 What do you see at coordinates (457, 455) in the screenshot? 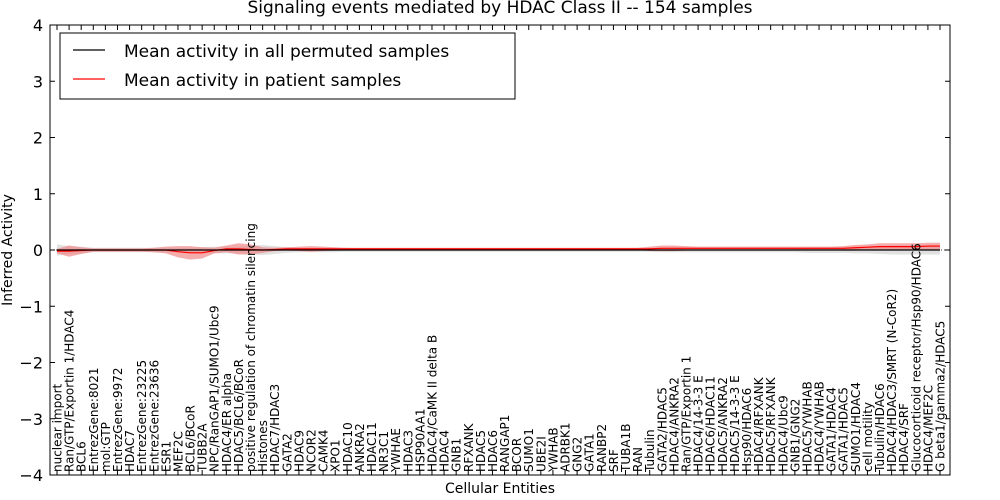
I see `x-tick-label: GNB1` at bounding box center [457, 455].